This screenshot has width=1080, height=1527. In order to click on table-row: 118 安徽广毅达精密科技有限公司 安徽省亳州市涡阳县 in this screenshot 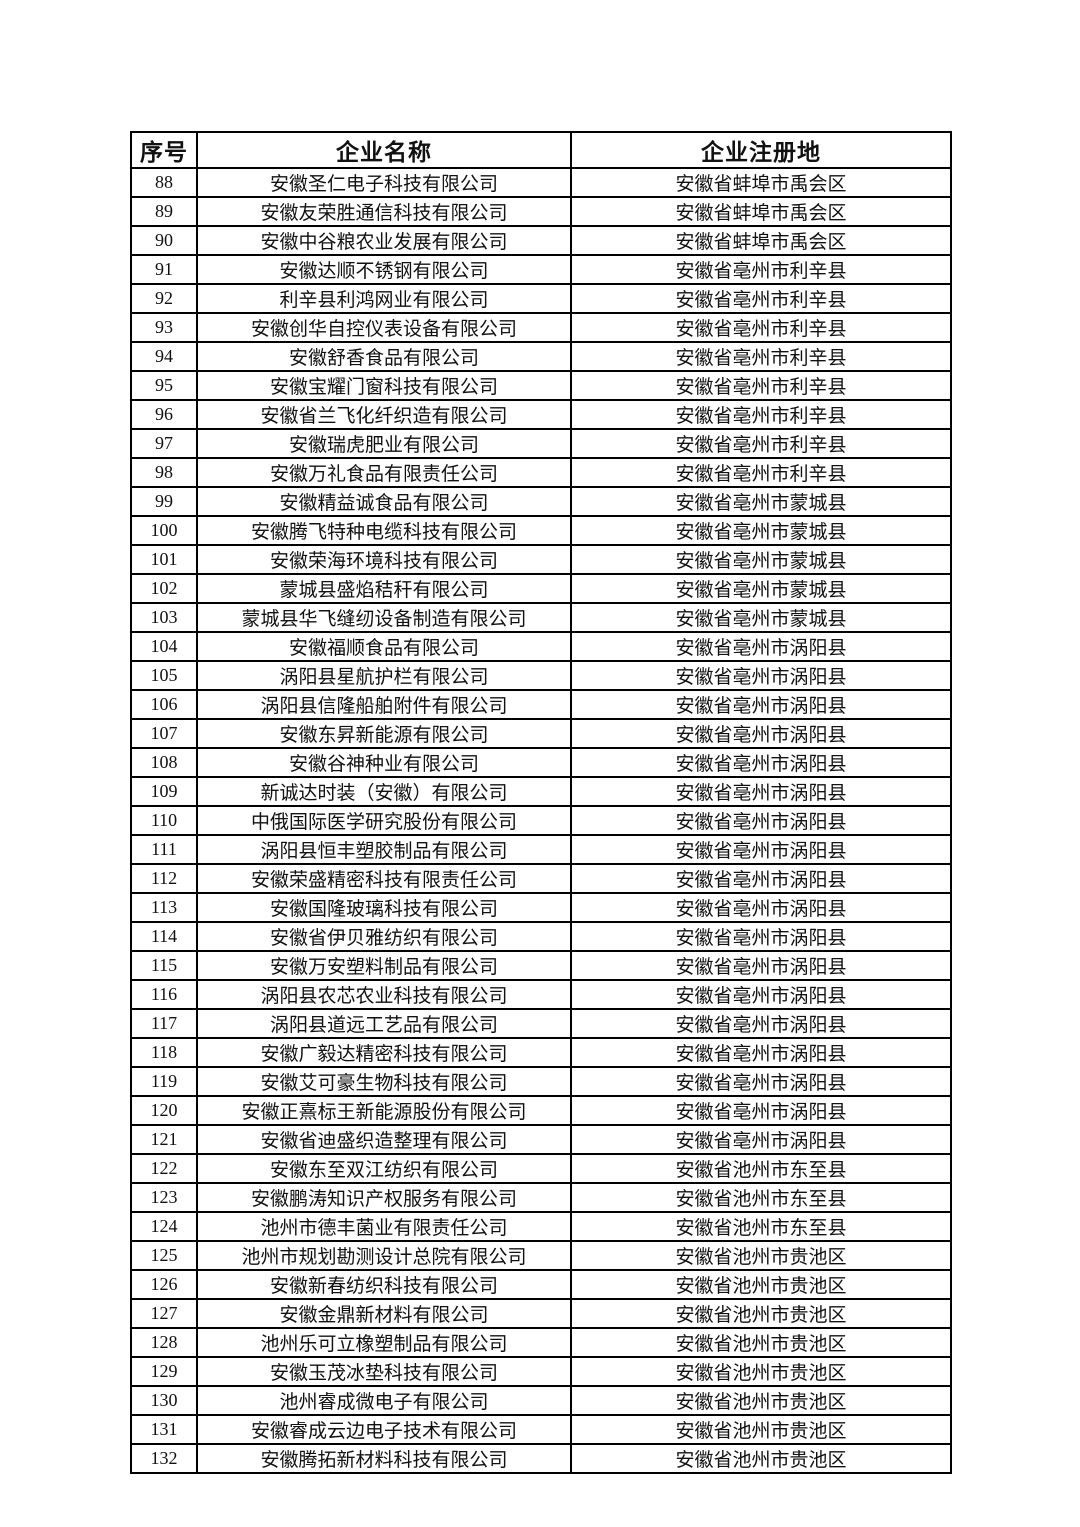, I will do `click(541, 1052)`.